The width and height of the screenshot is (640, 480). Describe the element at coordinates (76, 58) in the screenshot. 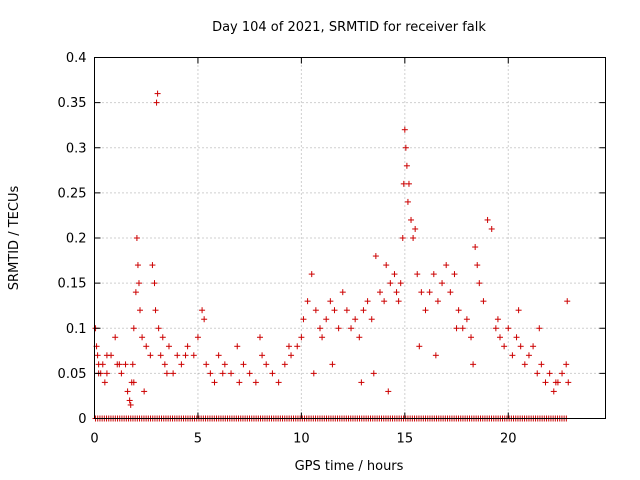

I see `y-tick-label: 0.4` at that location.